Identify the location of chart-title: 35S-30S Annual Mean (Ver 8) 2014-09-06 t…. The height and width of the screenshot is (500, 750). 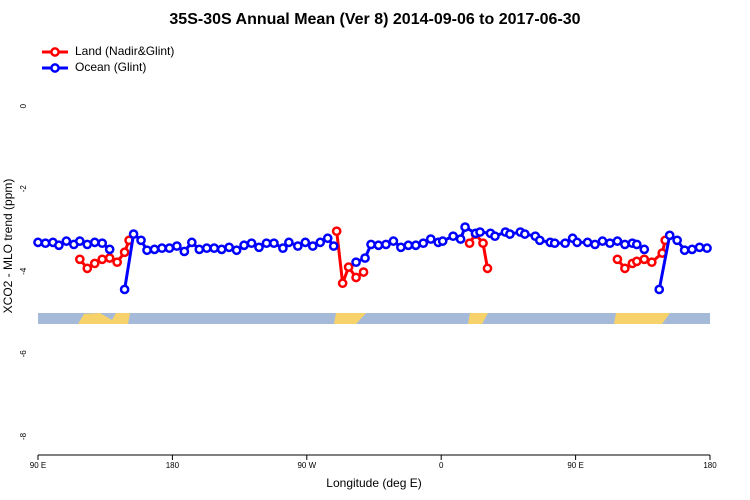
(374, 19).